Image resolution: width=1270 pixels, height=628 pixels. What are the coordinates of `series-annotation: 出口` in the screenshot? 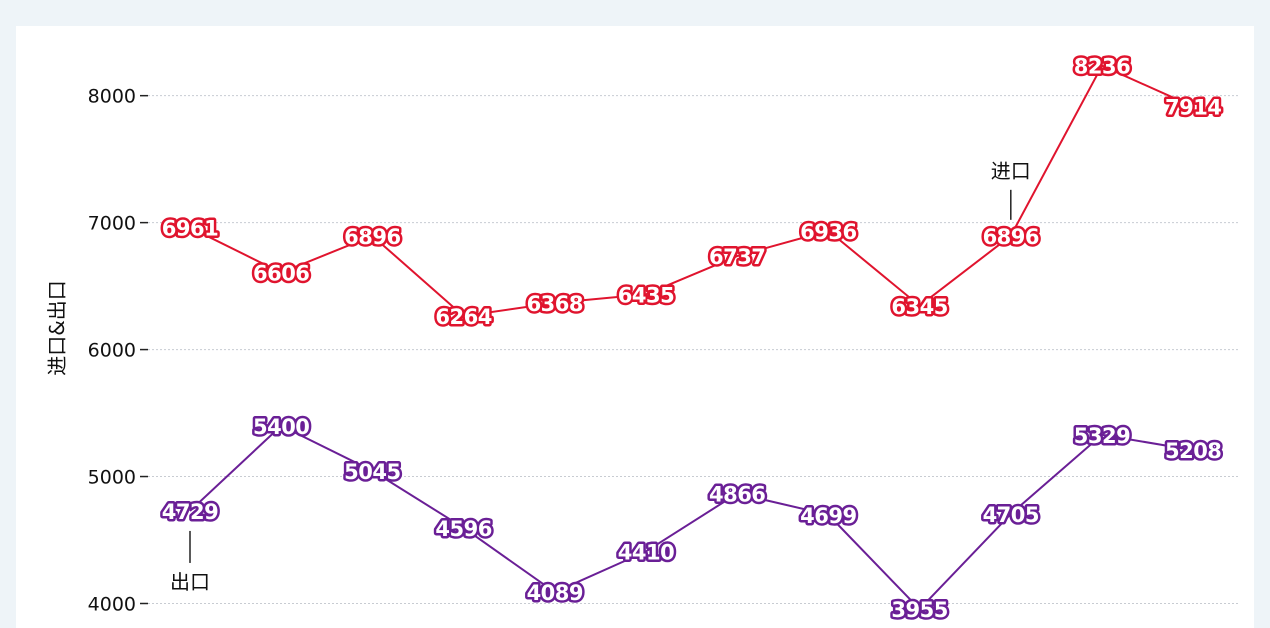 It's located at (190, 582).